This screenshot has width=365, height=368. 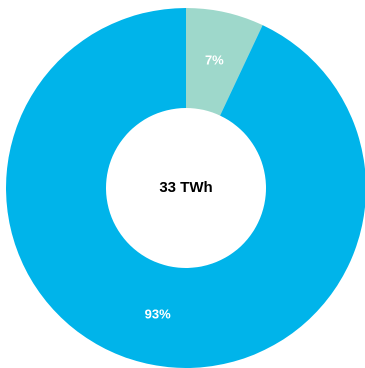 I want to click on donut-slice, so click(x=224, y=62).